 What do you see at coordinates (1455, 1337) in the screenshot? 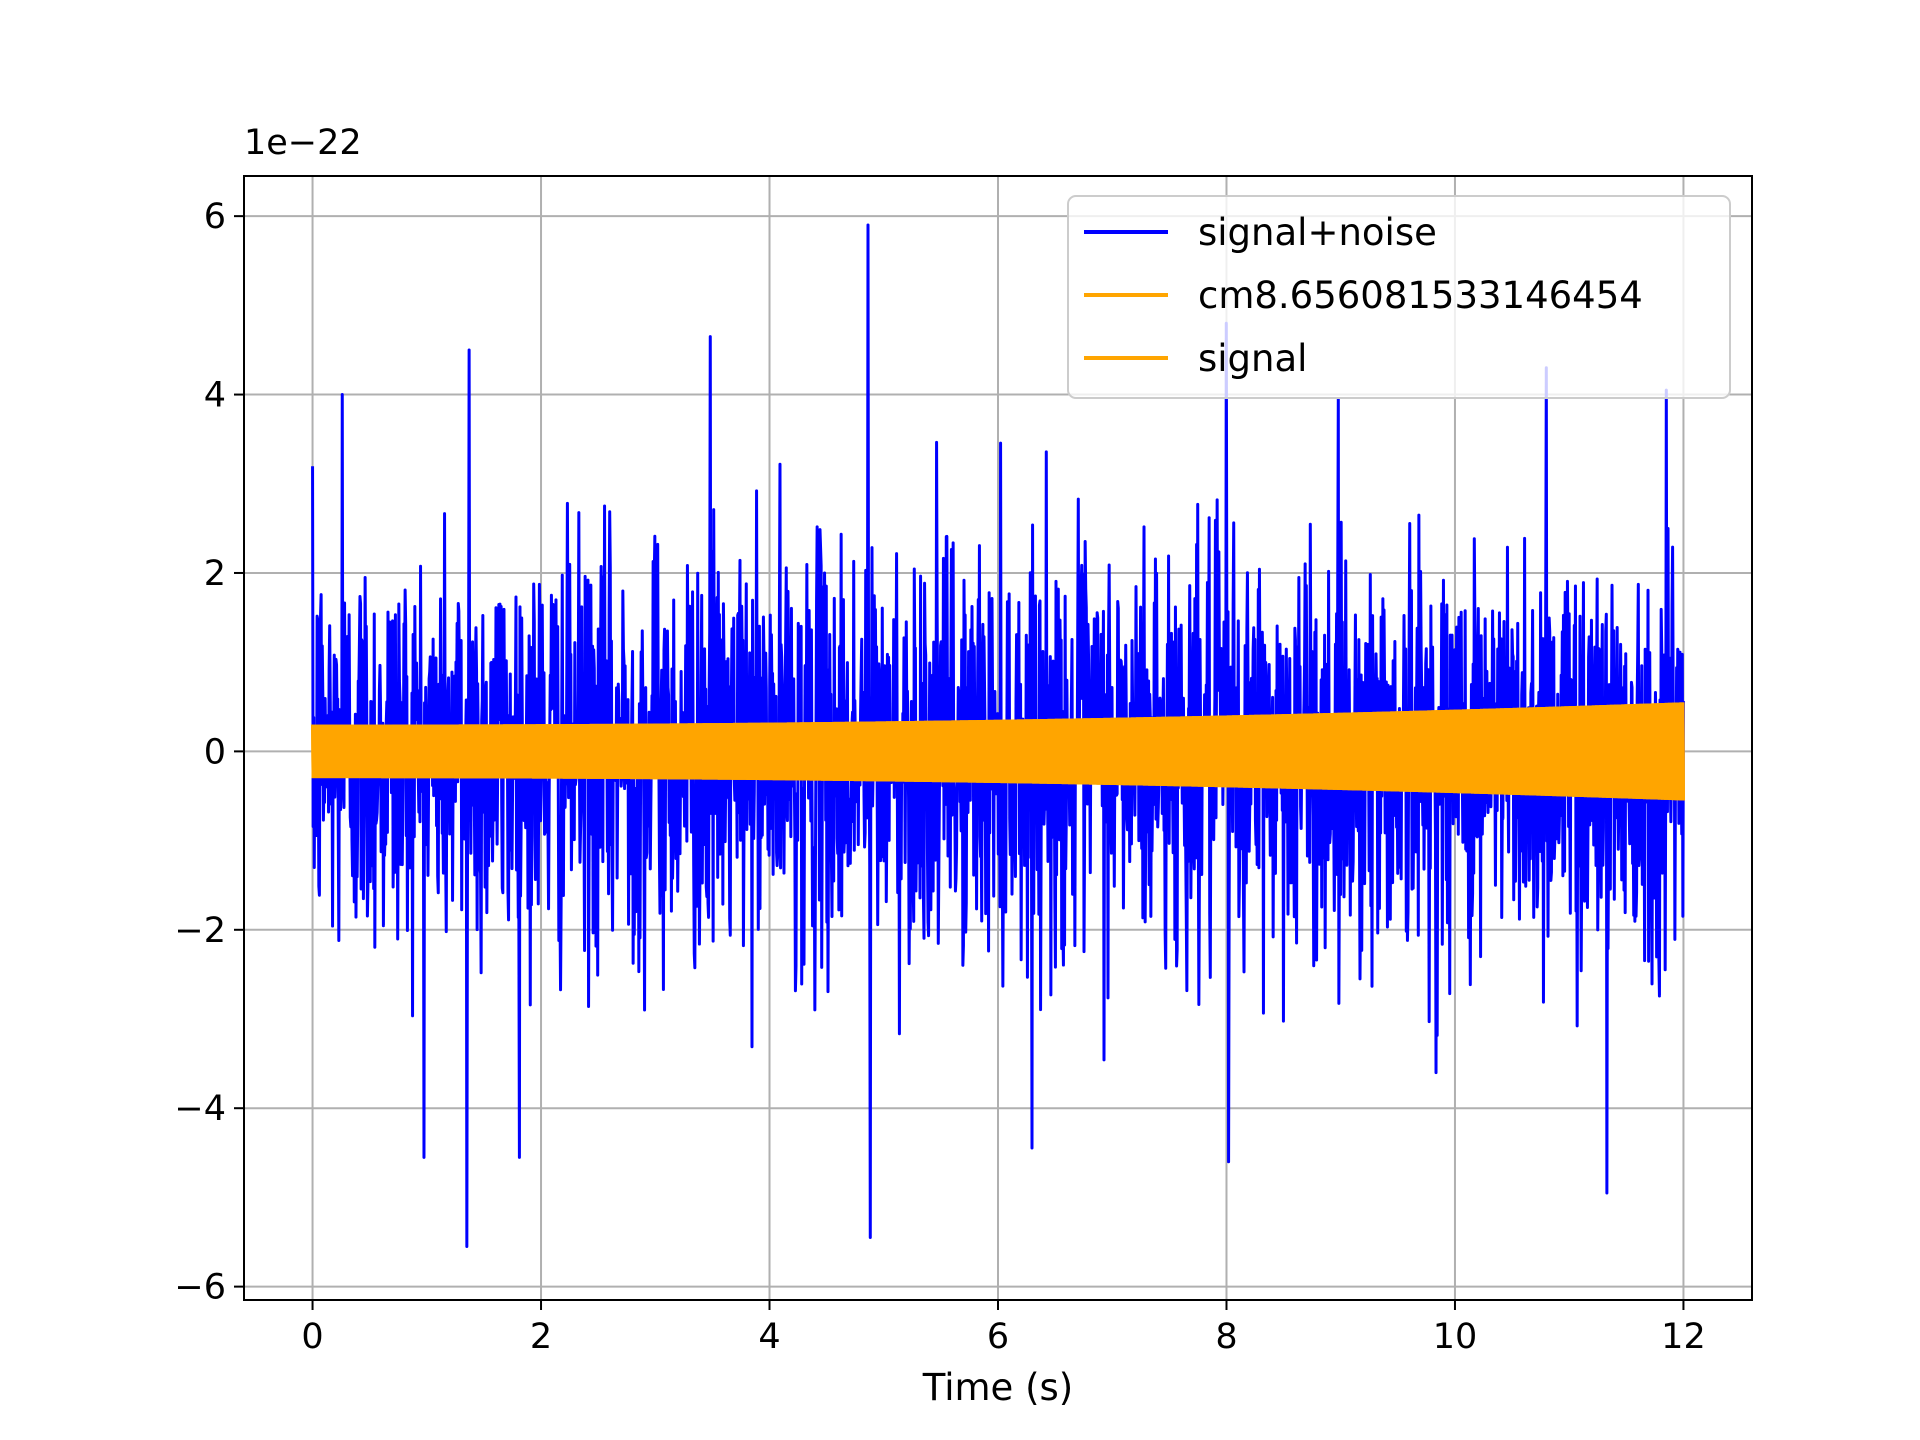
I see `x-tick-label: 10` at bounding box center [1455, 1337].